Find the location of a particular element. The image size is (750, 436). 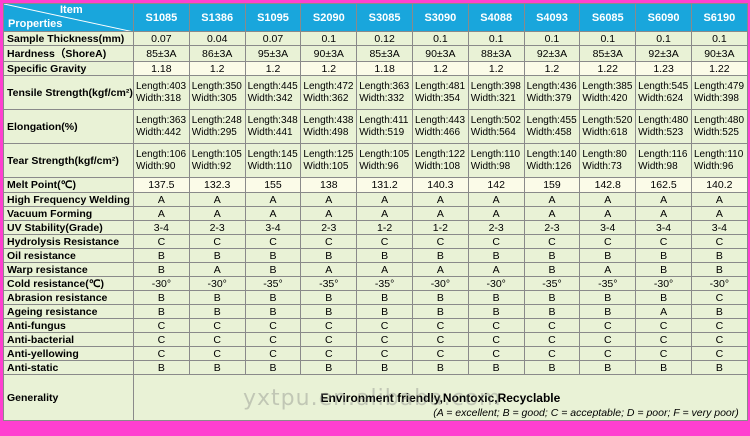

width-value: Width:110 is located at coordinates (269, 166).